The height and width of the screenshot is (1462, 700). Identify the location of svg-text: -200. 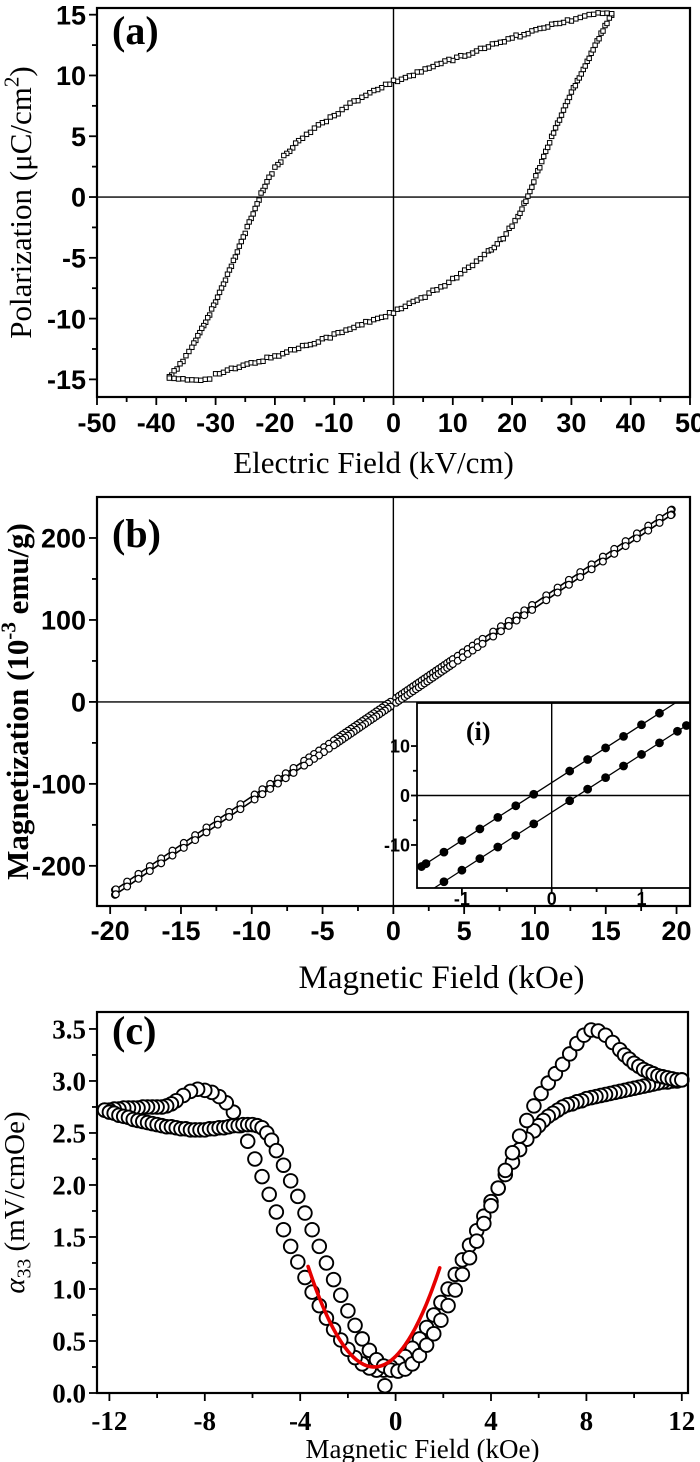
(59, 867).